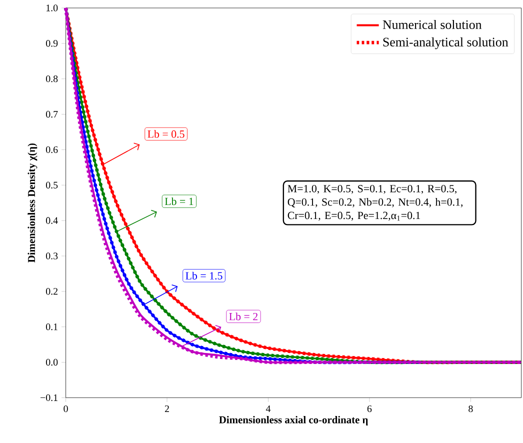 This screenshot has height=443, width=523. What do you see at coordinates (49, 398) in the screenshot?
I see `y-tick-label: −0.1` at bounding box center [49, 398].